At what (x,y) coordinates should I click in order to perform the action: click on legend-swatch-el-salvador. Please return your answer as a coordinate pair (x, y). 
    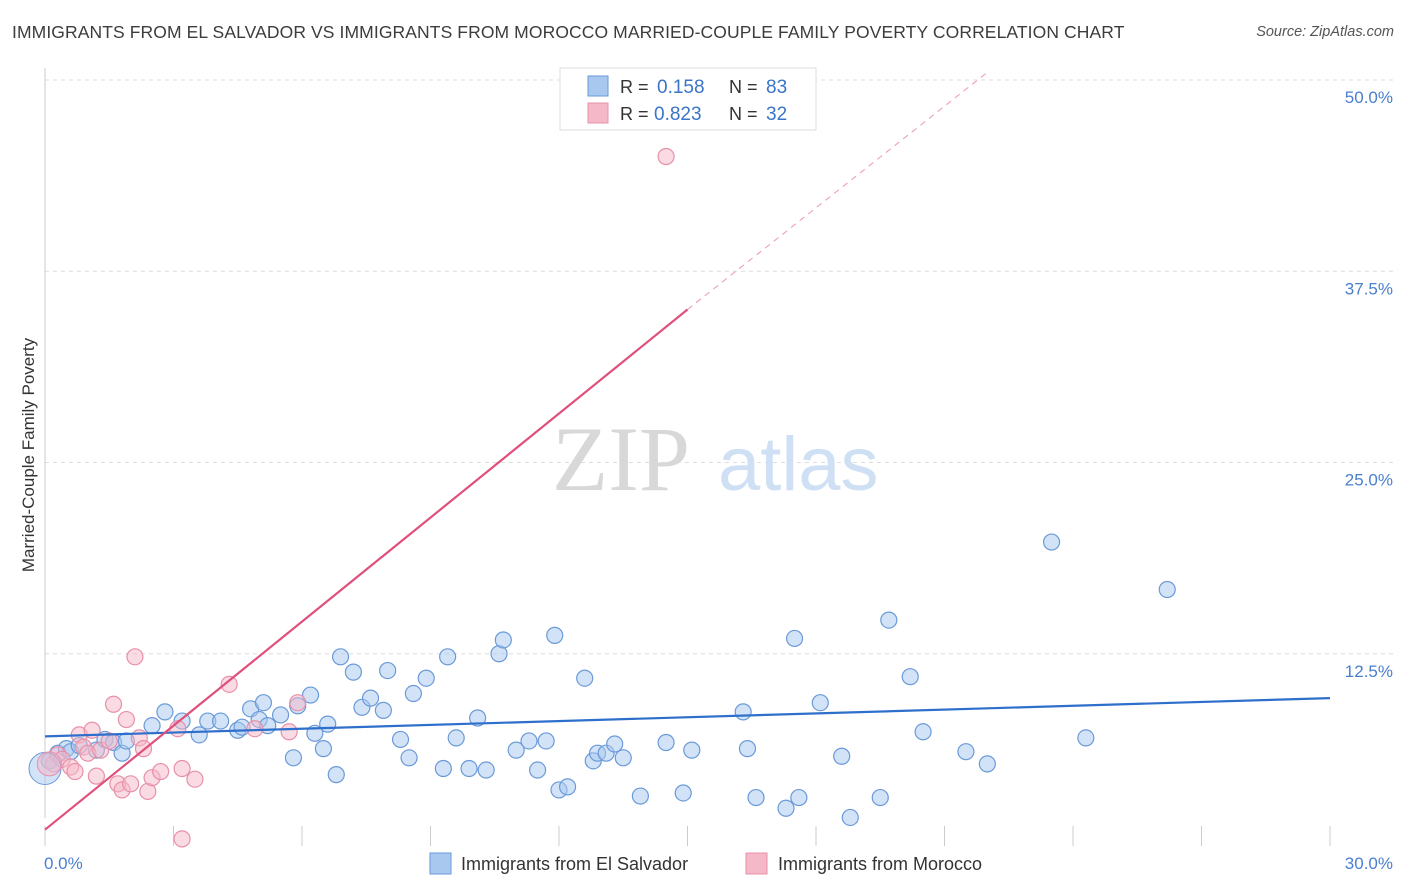
    Looking at the image, I should click on (598, 86).